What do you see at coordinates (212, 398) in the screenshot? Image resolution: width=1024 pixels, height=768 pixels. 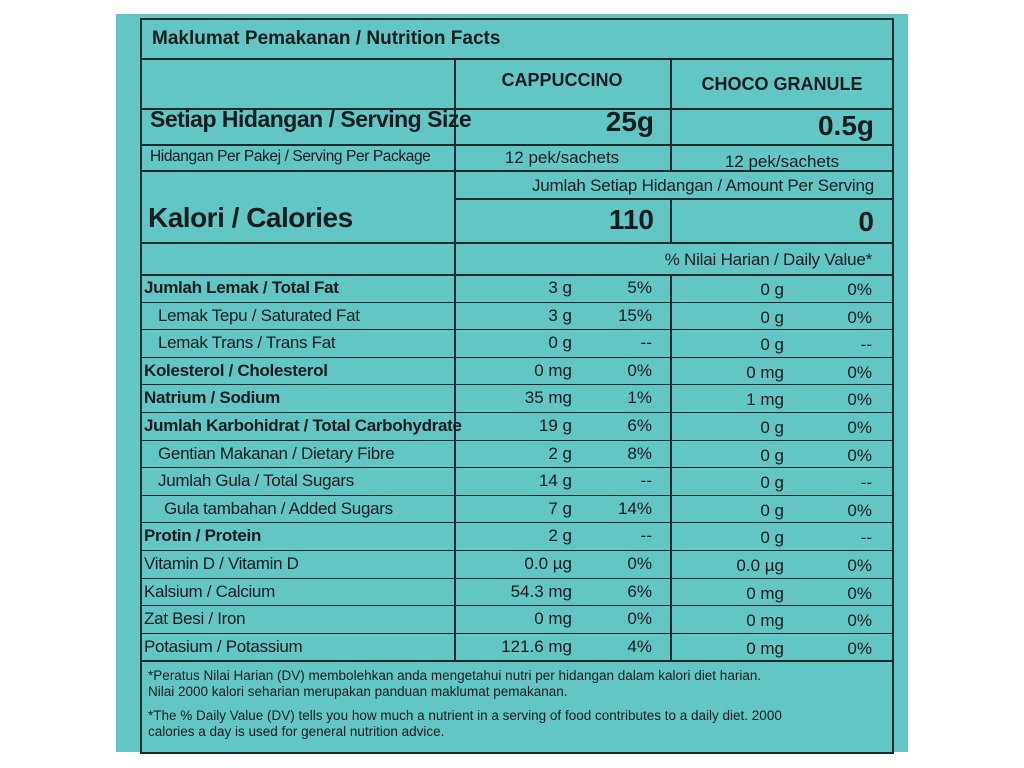 I see `nutrient-label: Natrium / Sodium` at bounding box center [212, 398].